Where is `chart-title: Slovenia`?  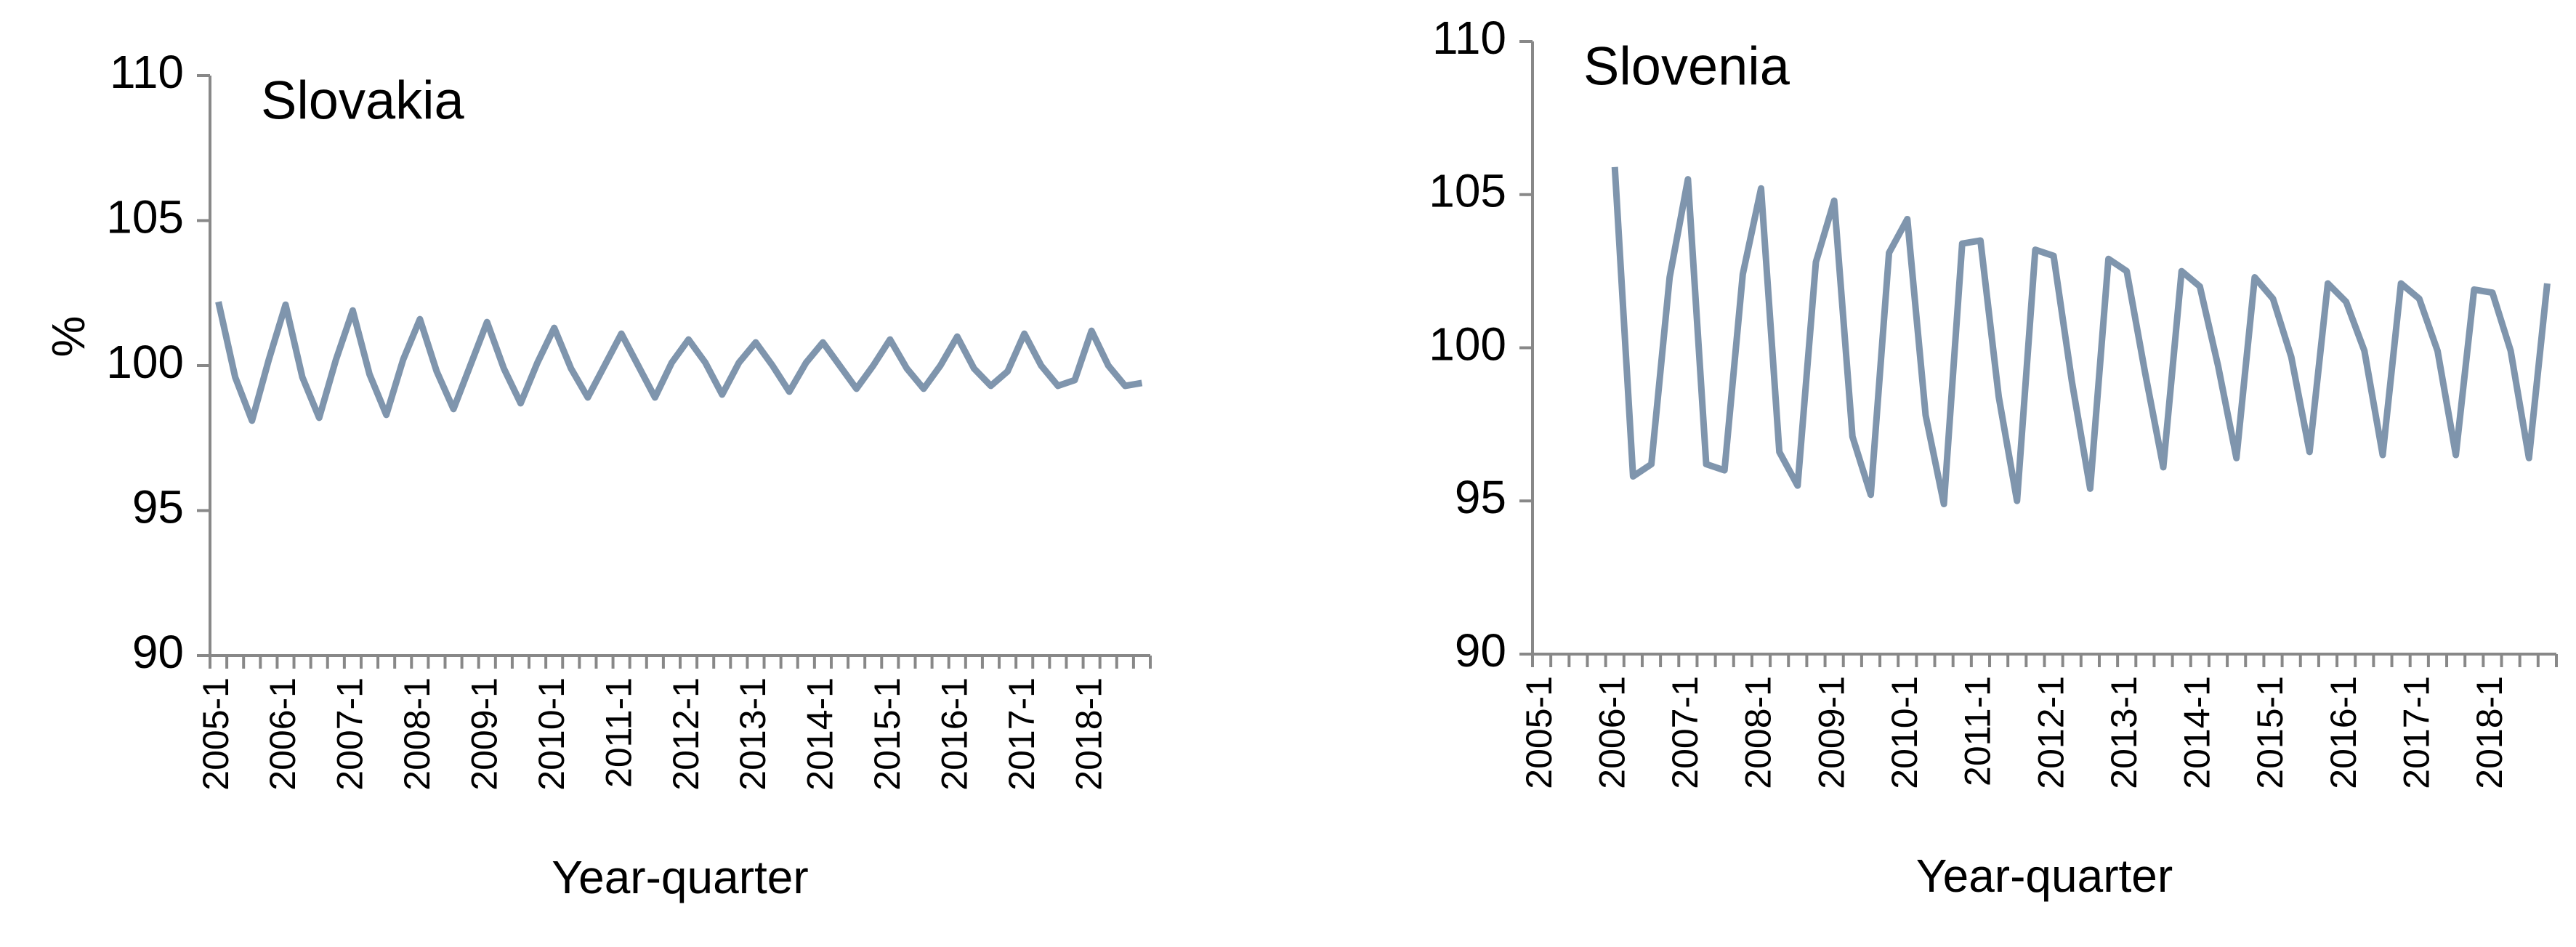
chart-title: Slovenia is located at coordinates (1687, 66).